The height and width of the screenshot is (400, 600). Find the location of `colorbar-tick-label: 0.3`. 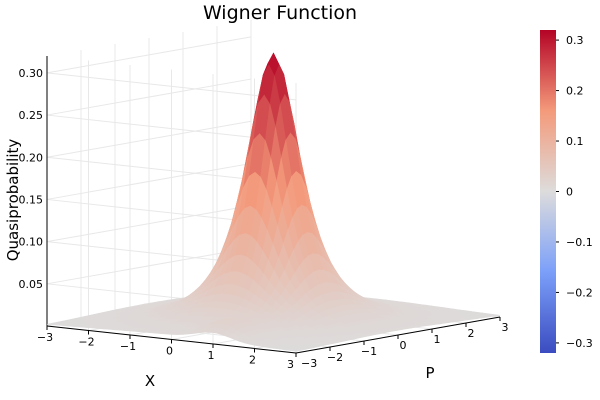

colorbar-tick-label: 0.3 is located at coordinates (575, 40).